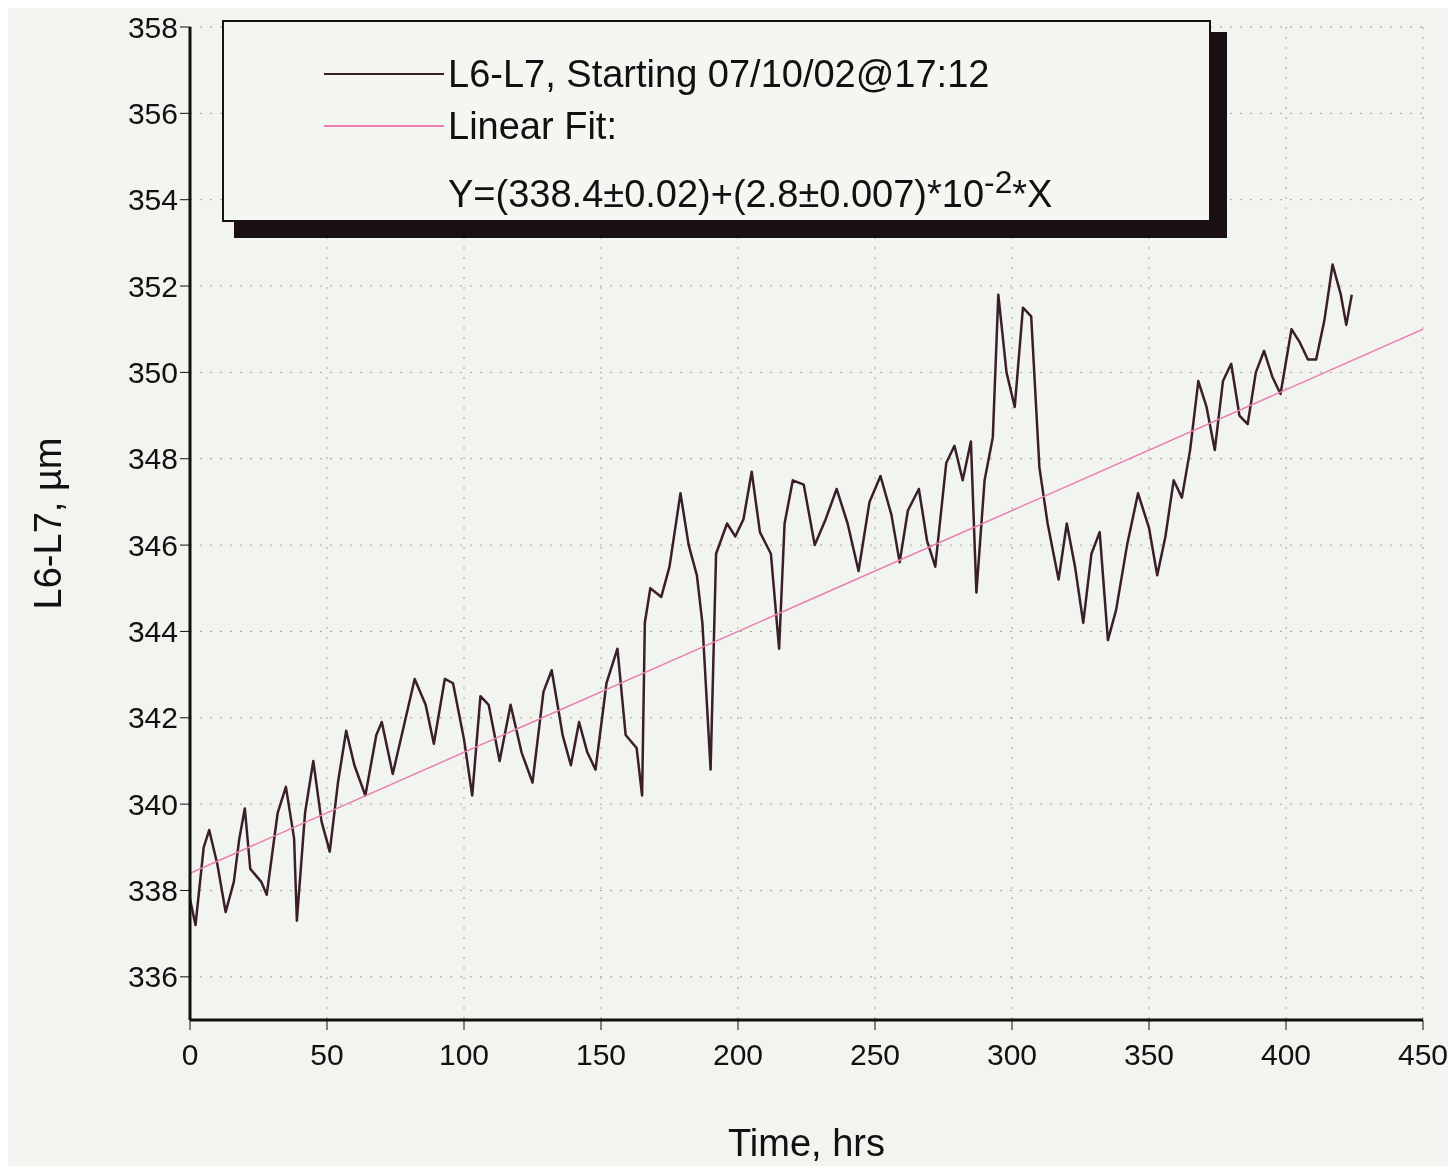  What do you see at coordinates (152, 286) in the screenshot?
I see `y-tick-label: 352` at bounding box center [152, 286].